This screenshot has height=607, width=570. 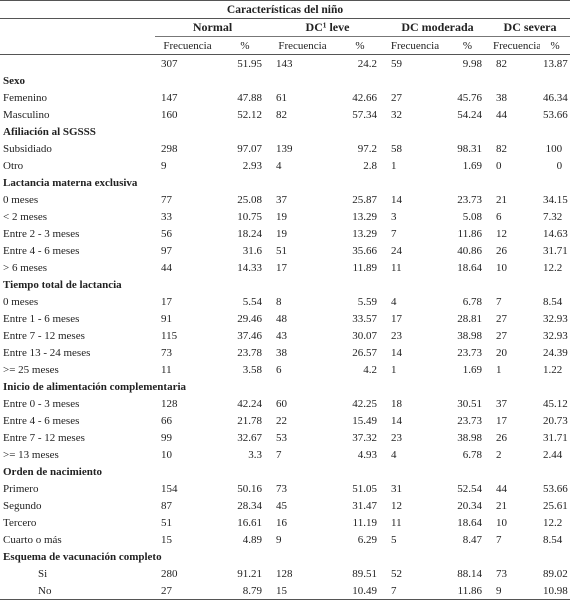 What do you see at coordinates (285, 182) in the screenshot?
I see `section-row: Lactancia materna exclusiva` at bounding box center [285, 182].